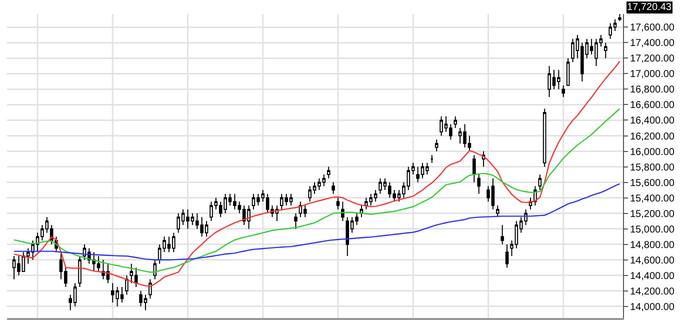  I want to click on y-tick-label: 14,600.00, so click(652, 260).